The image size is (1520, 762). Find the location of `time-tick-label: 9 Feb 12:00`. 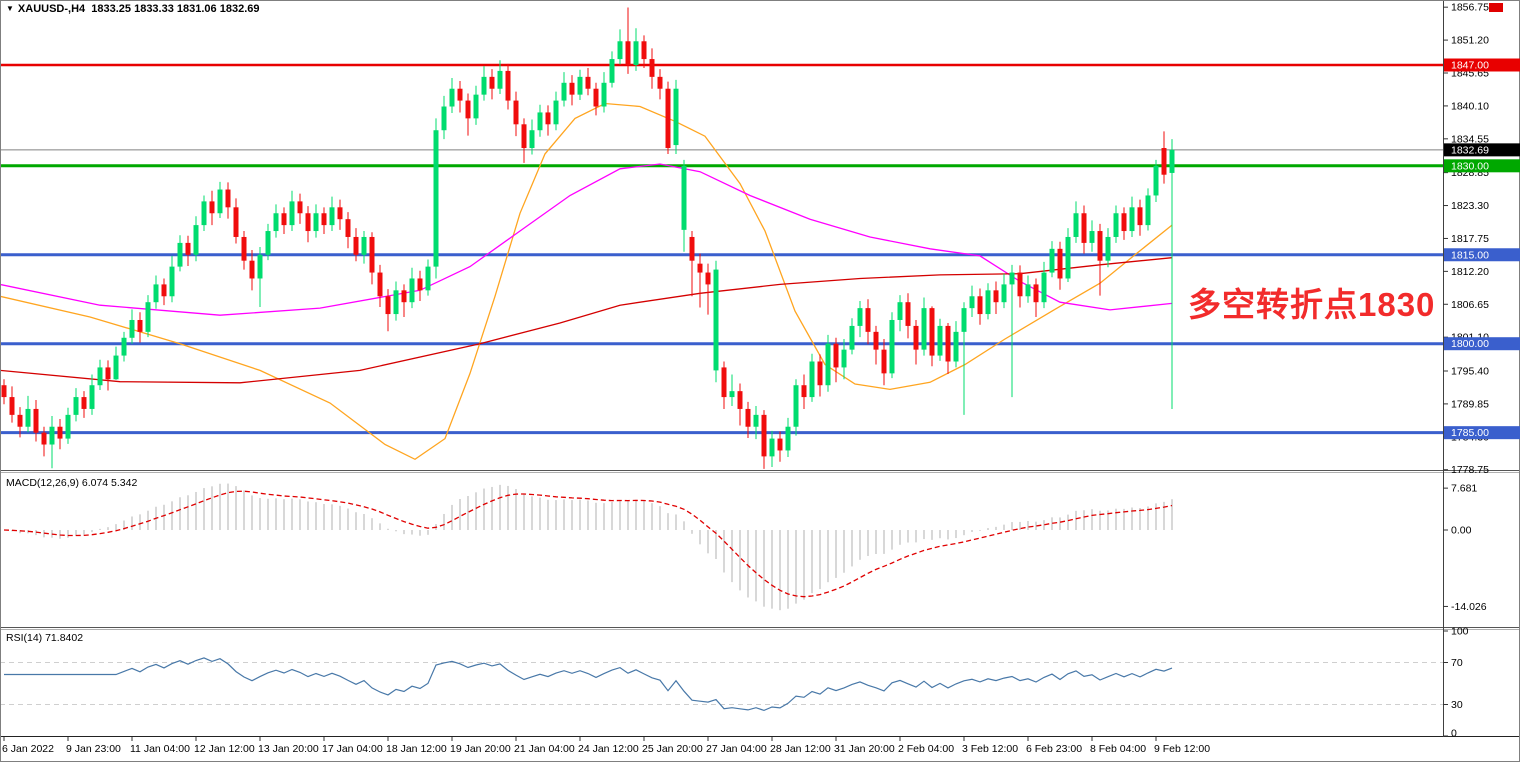

time-tick-label: 9 Feb 12:00 is located at coordinates (1182, 749).